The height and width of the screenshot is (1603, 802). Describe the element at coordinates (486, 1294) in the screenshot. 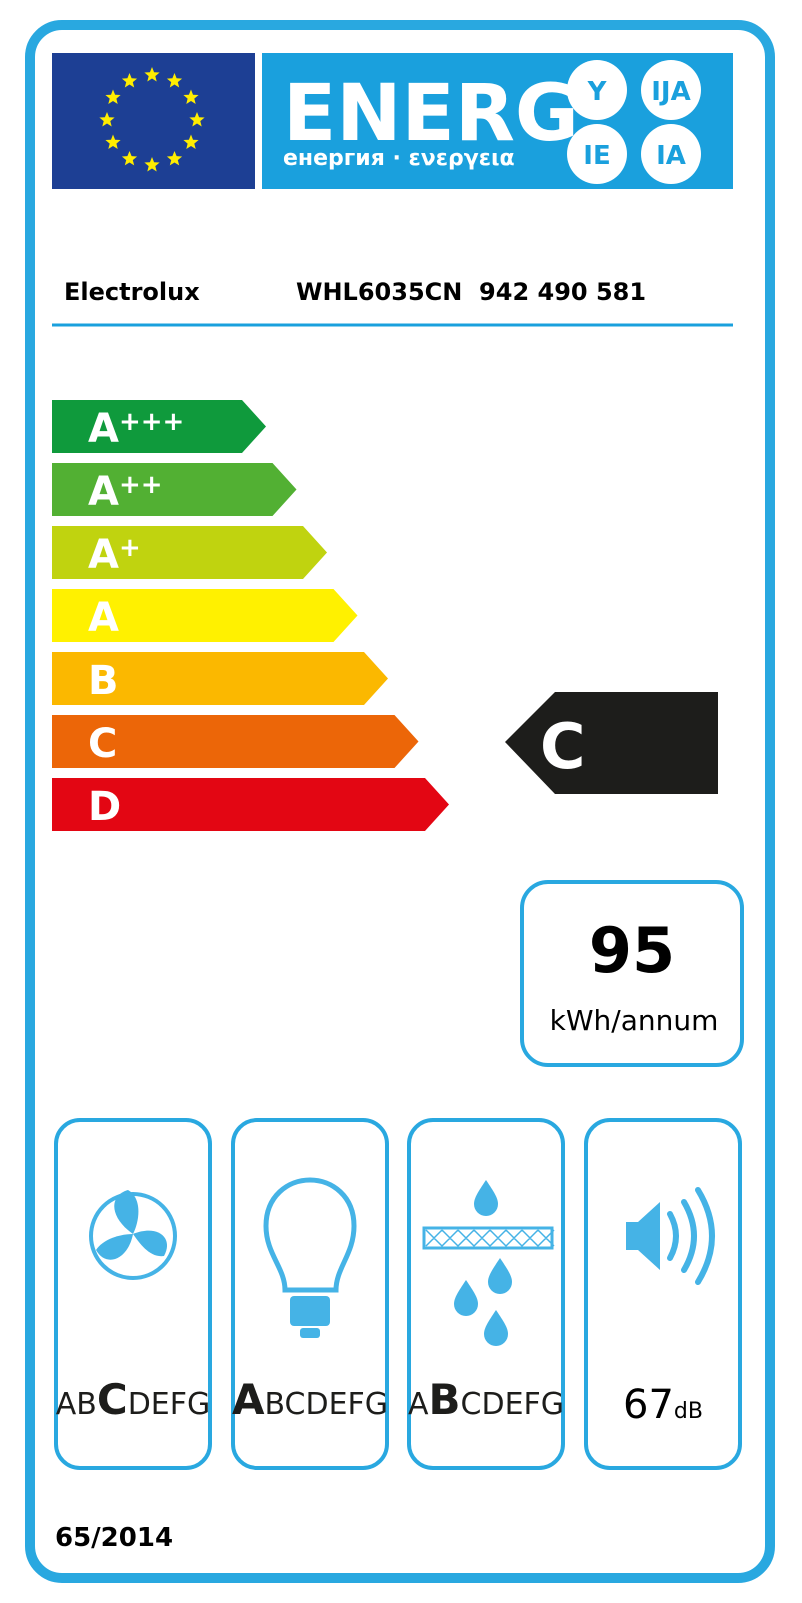

I see `filter-box` at that location.